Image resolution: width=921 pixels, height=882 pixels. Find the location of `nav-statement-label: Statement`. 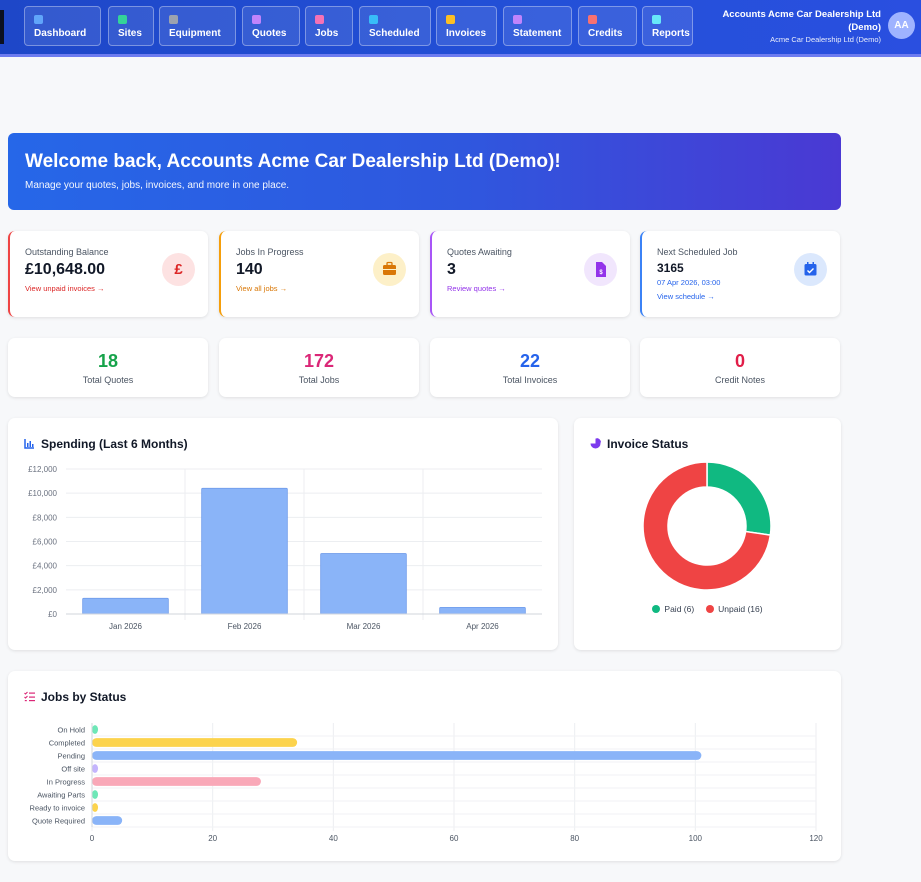

nav-statement-label: Statement is located at coordinates (537, 33).